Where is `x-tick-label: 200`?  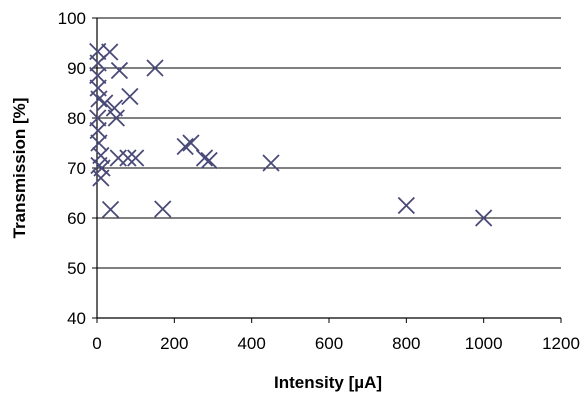
x-tick-label: 200 is located at coordinates (174, 343).